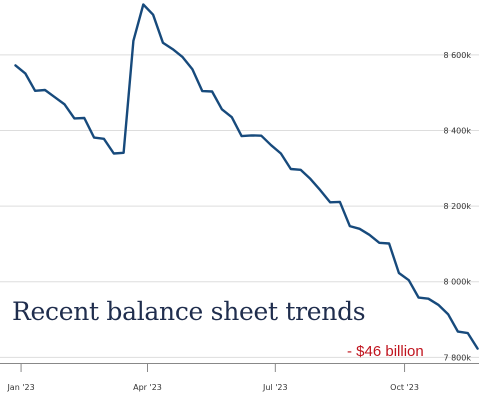  Describe the element at coordinates (385, 351) in the screenshot. I see `change-annotation: - $46 billion` at that location.